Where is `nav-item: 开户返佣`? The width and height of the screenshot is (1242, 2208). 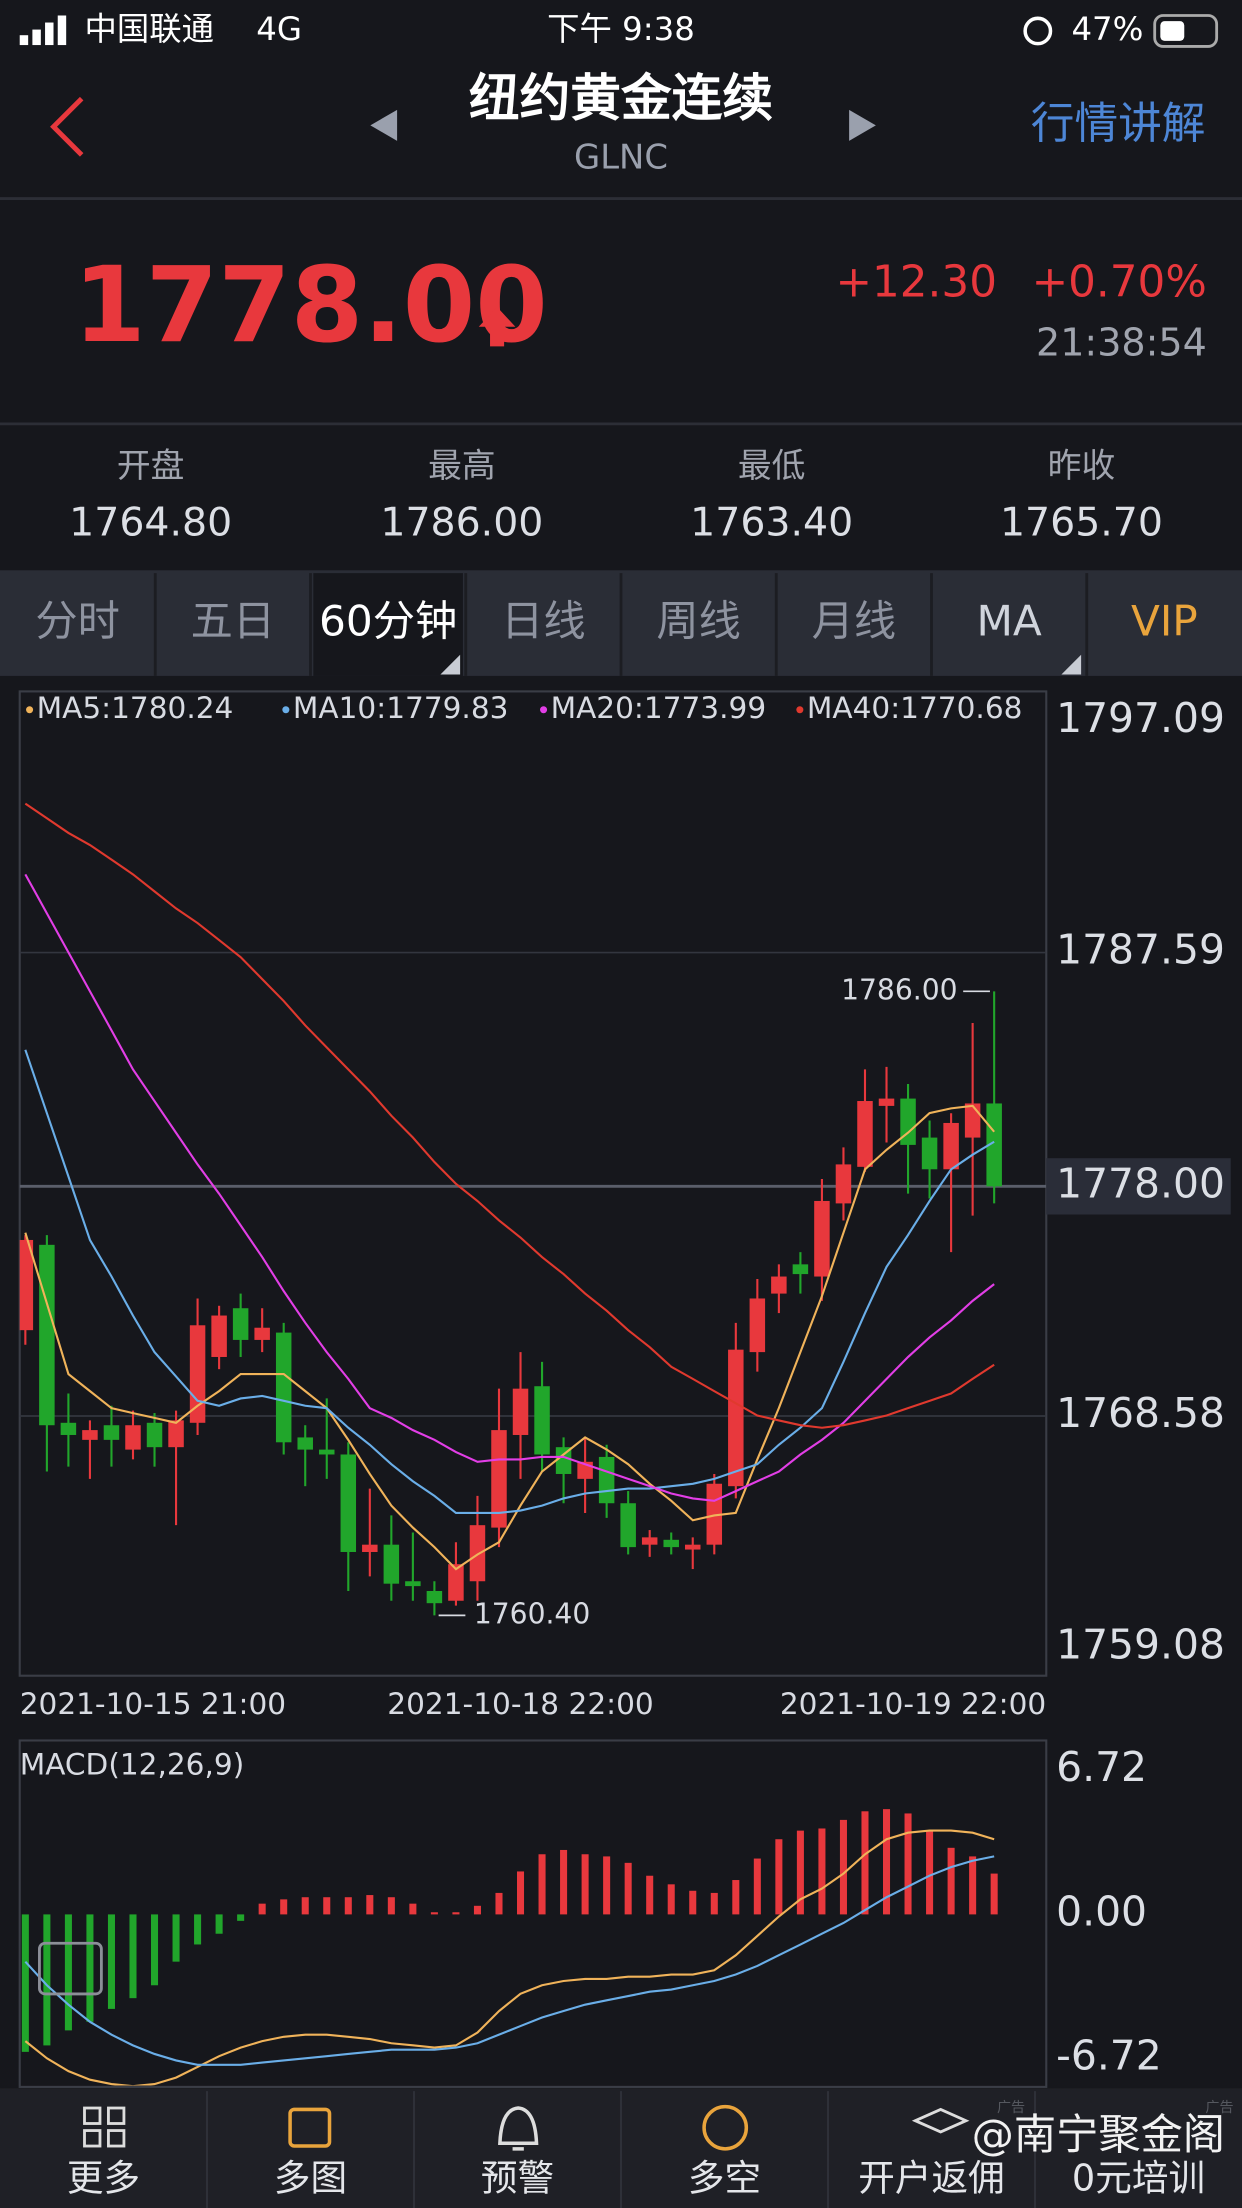
nav-item: 开户返佣 is located at coordinates (931, 2177).